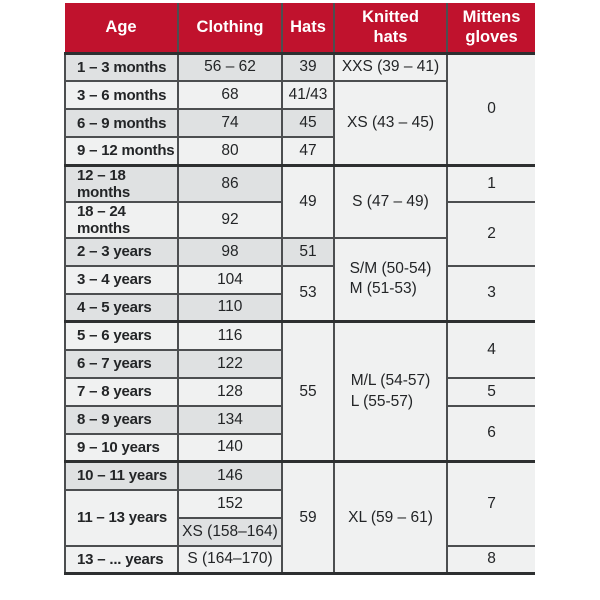 This screenshot has height=600, width=600. I want to click on hats-cell: 55, so click(308, 391).